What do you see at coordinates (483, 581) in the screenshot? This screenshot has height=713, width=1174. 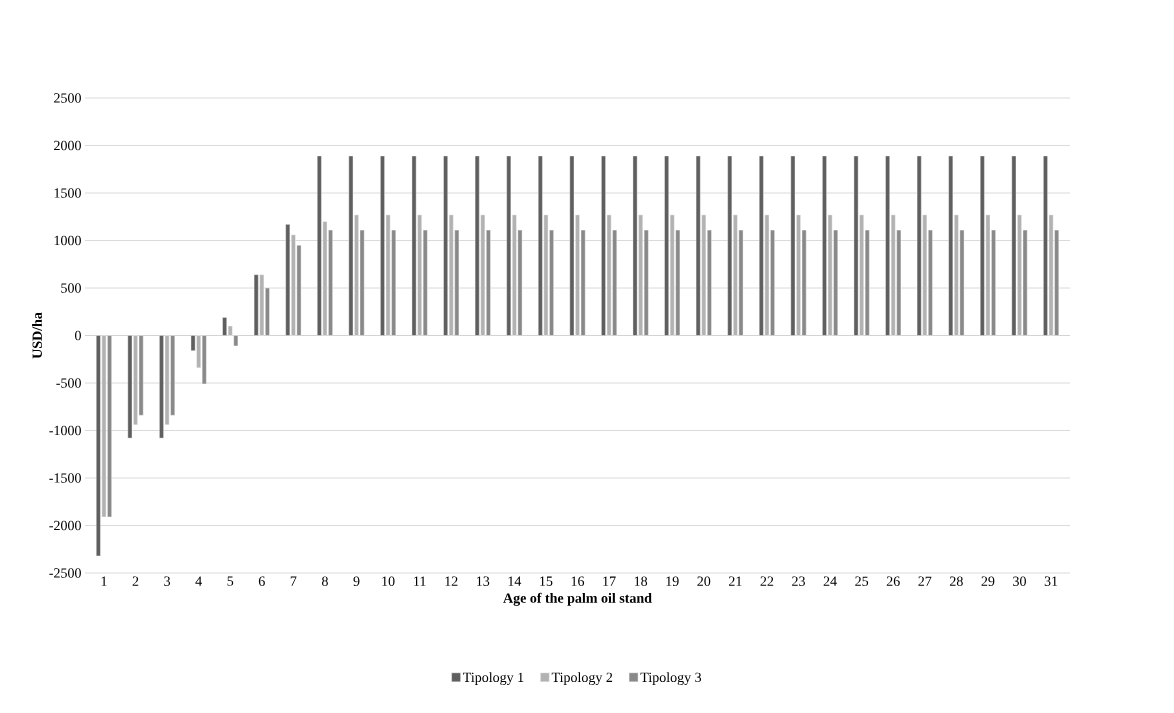 I see `x-tick-label: 13` at bounding box center [483, 581].